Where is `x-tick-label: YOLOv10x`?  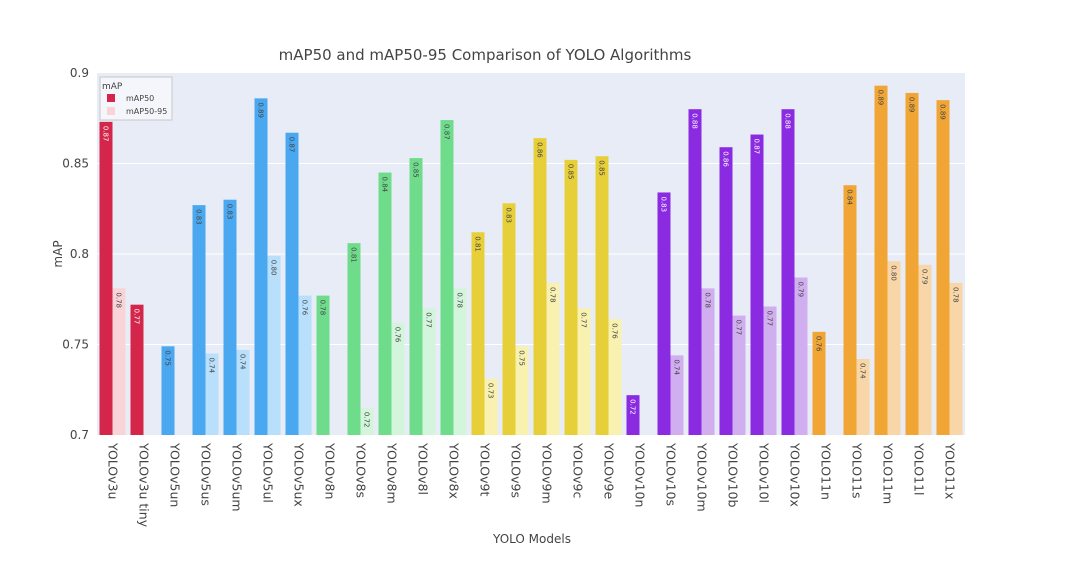 x-tick-label: YOLOv10x is located at coordinates (795, 474).